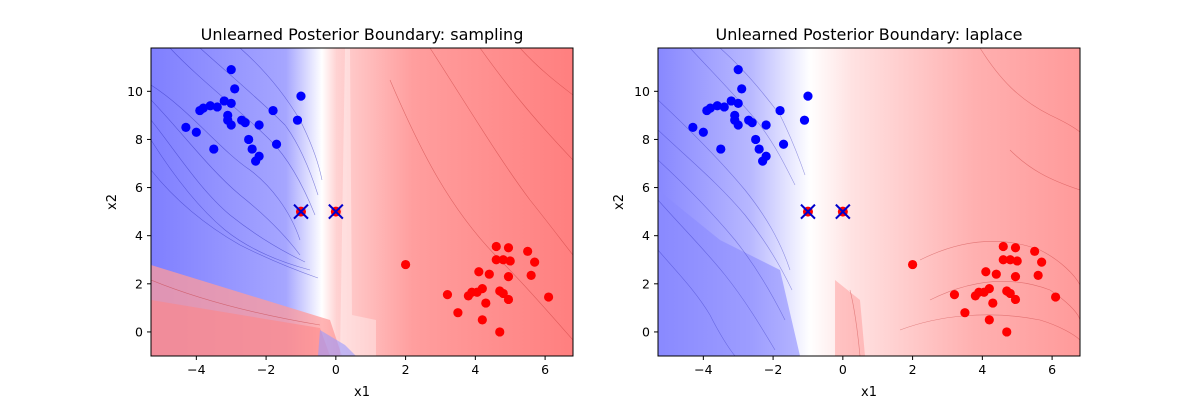  Describe the element at coordinates (266, 369) in the screenshot. I see `x-tick-label: −2` at that location.